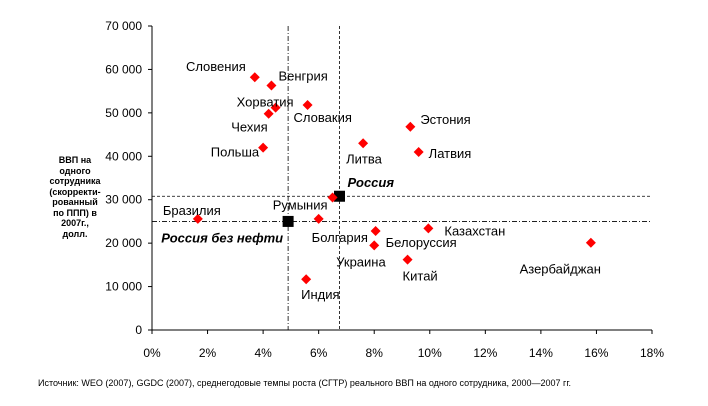 The width and height of the screenshot is (708, 406). I want to click on y-axis-label-line: рованный, so click(75, 202).